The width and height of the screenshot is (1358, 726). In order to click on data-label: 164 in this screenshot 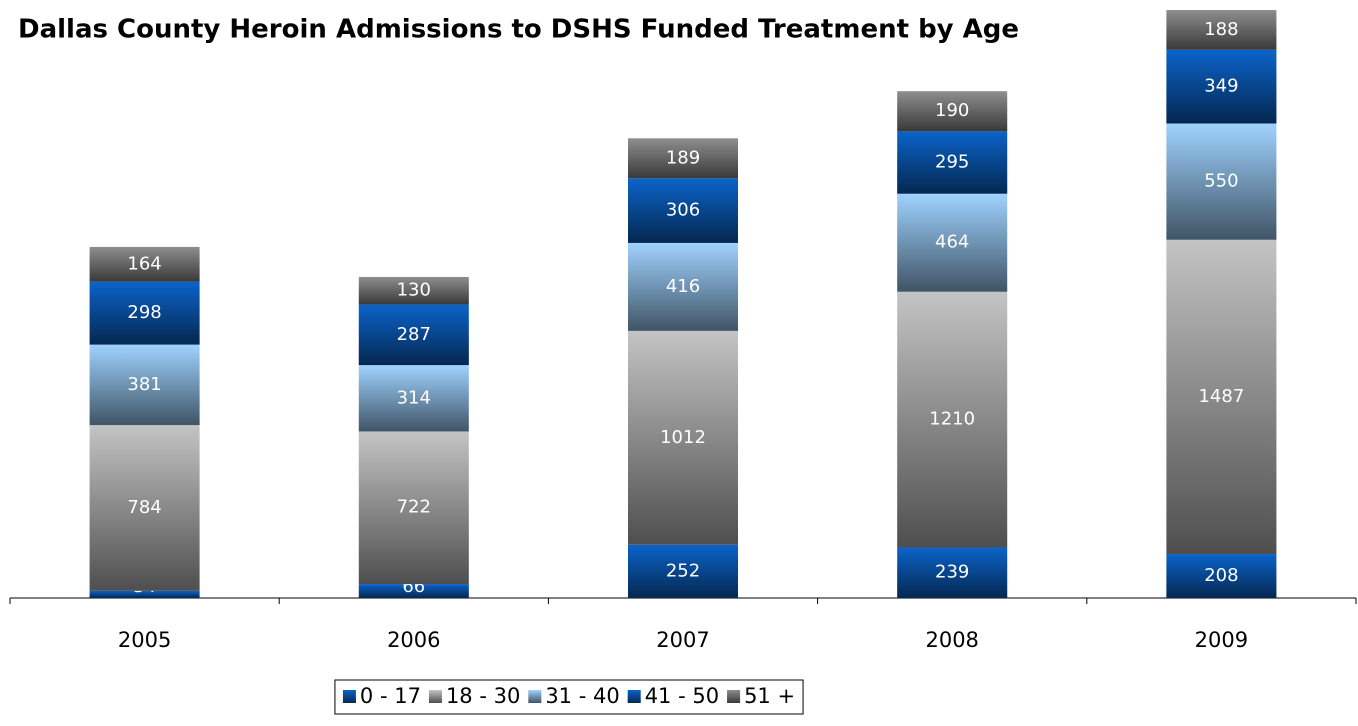, I will do `click(144, 263)`.